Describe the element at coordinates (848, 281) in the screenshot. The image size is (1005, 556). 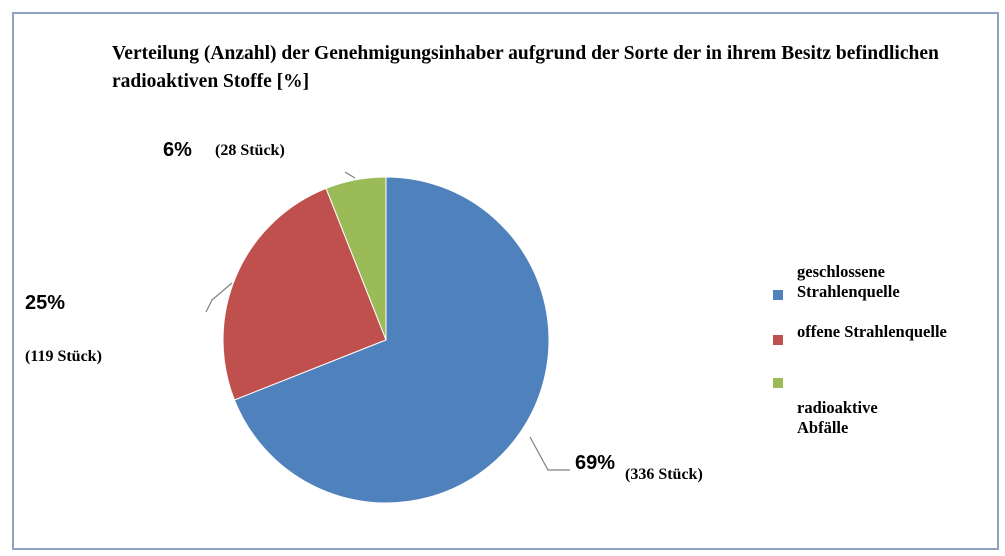
I see `legend-label: geschlossene Strahlenquelle` at that location.